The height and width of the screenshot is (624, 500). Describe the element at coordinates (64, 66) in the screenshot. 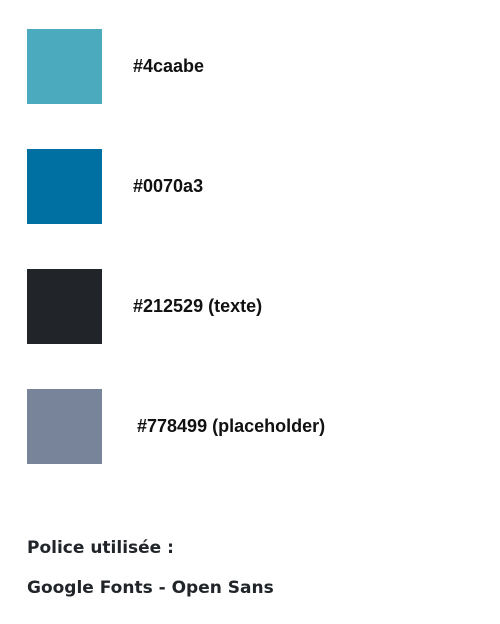

I see `color-swatch-teal` at that location.